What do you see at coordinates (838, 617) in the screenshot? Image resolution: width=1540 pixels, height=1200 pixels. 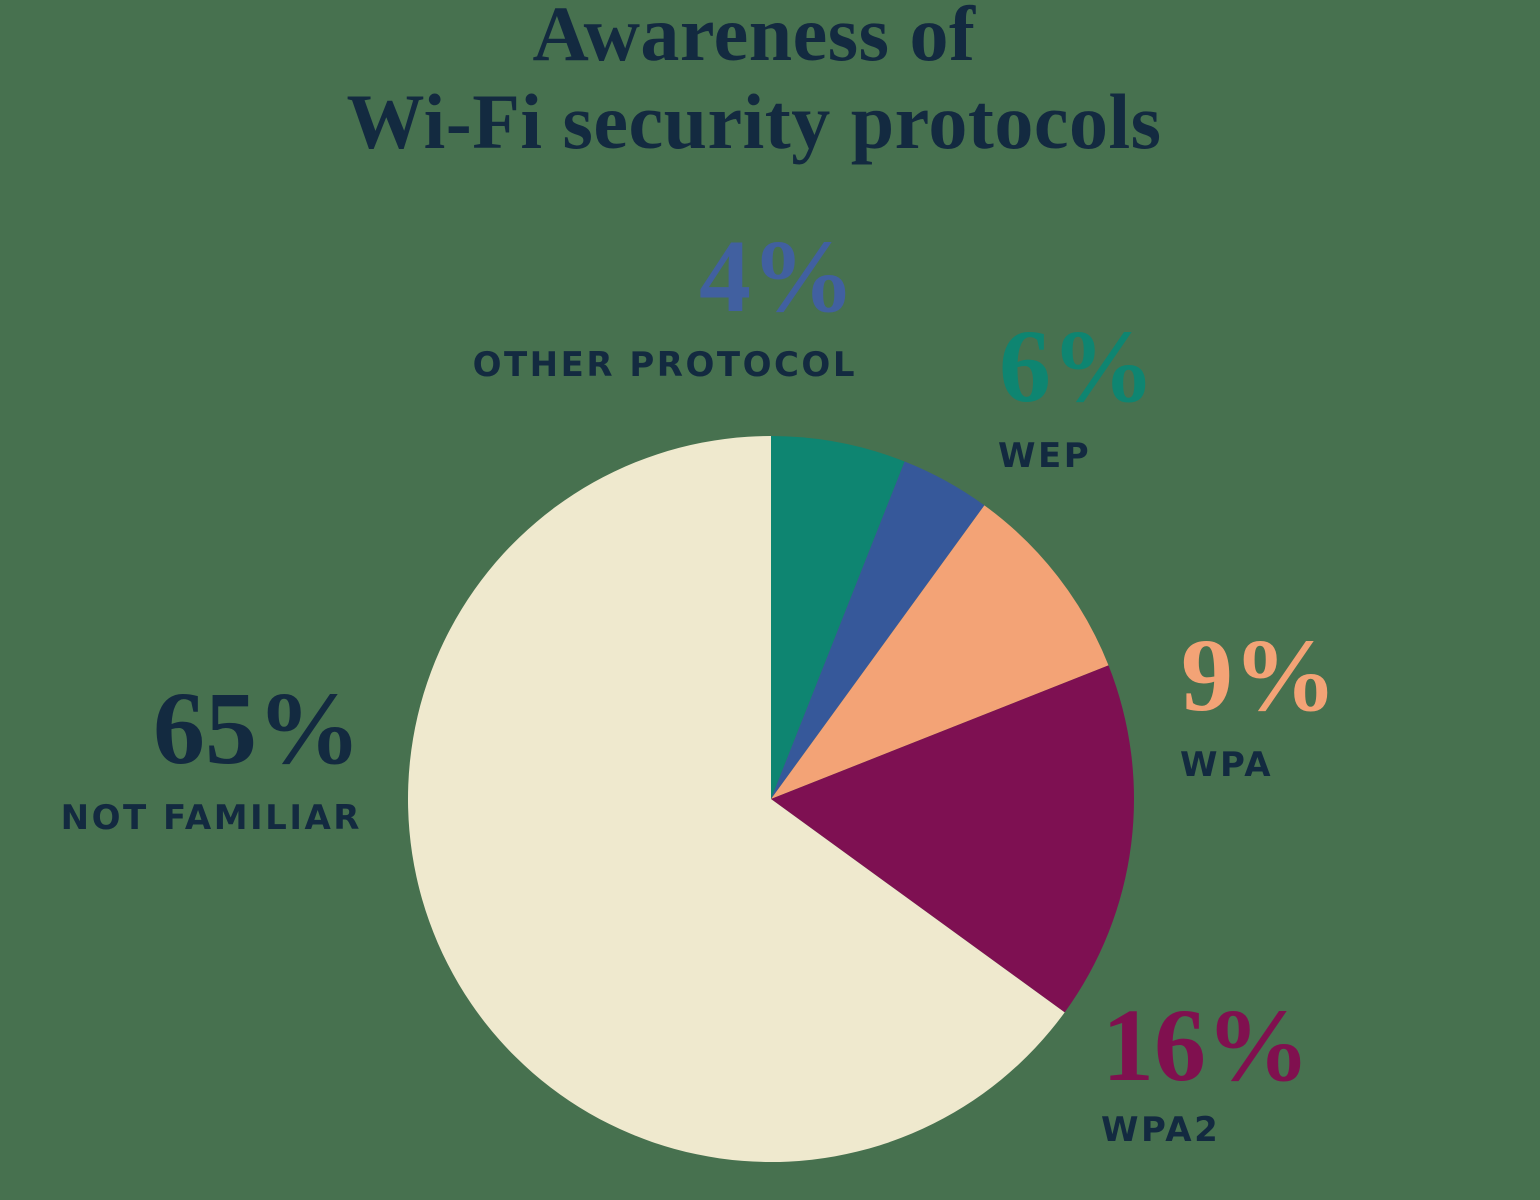 I see `pie-slice-wep` at bounding box center [838, 617].